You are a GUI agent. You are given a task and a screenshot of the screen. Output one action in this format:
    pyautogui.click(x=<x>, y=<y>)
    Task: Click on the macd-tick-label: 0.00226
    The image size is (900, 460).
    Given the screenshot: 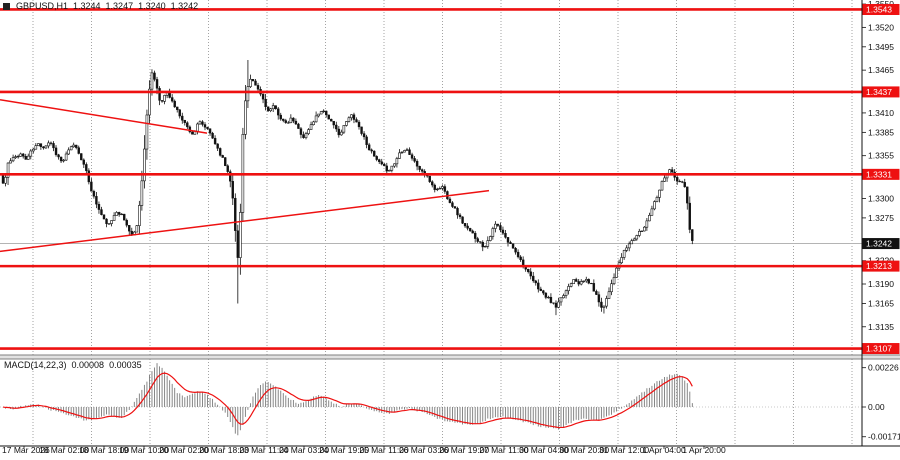 What is the action you would take?
    pyautogui.click(x=883, y=368)
    